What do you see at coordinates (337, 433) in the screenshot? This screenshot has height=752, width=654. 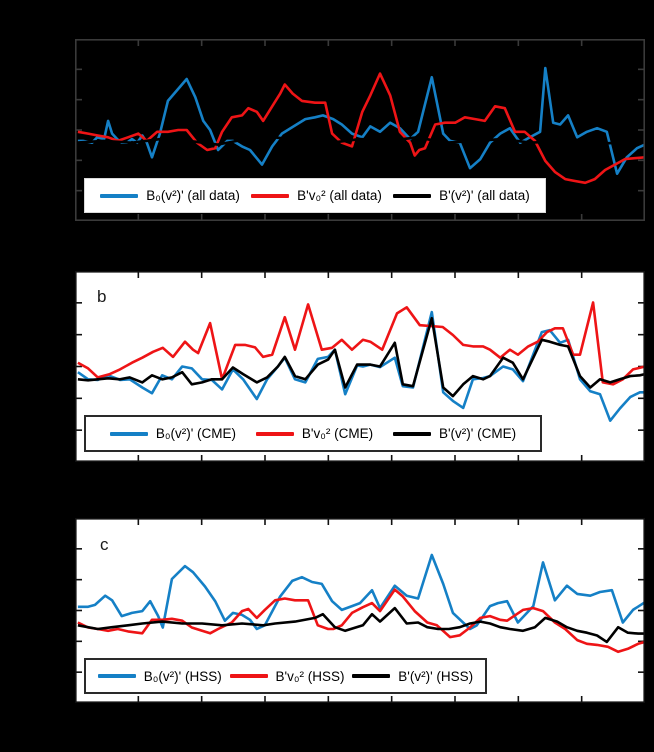 I see `legend-label: B'v₀² (CME)` at bounding box center [337, 433].